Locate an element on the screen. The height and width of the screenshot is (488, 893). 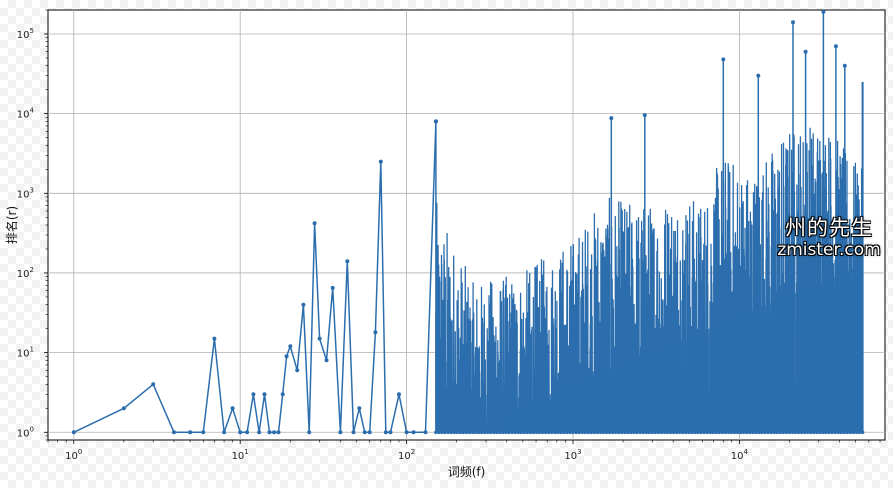
x-tick-label: 101 is located at coordinates (240, 455).